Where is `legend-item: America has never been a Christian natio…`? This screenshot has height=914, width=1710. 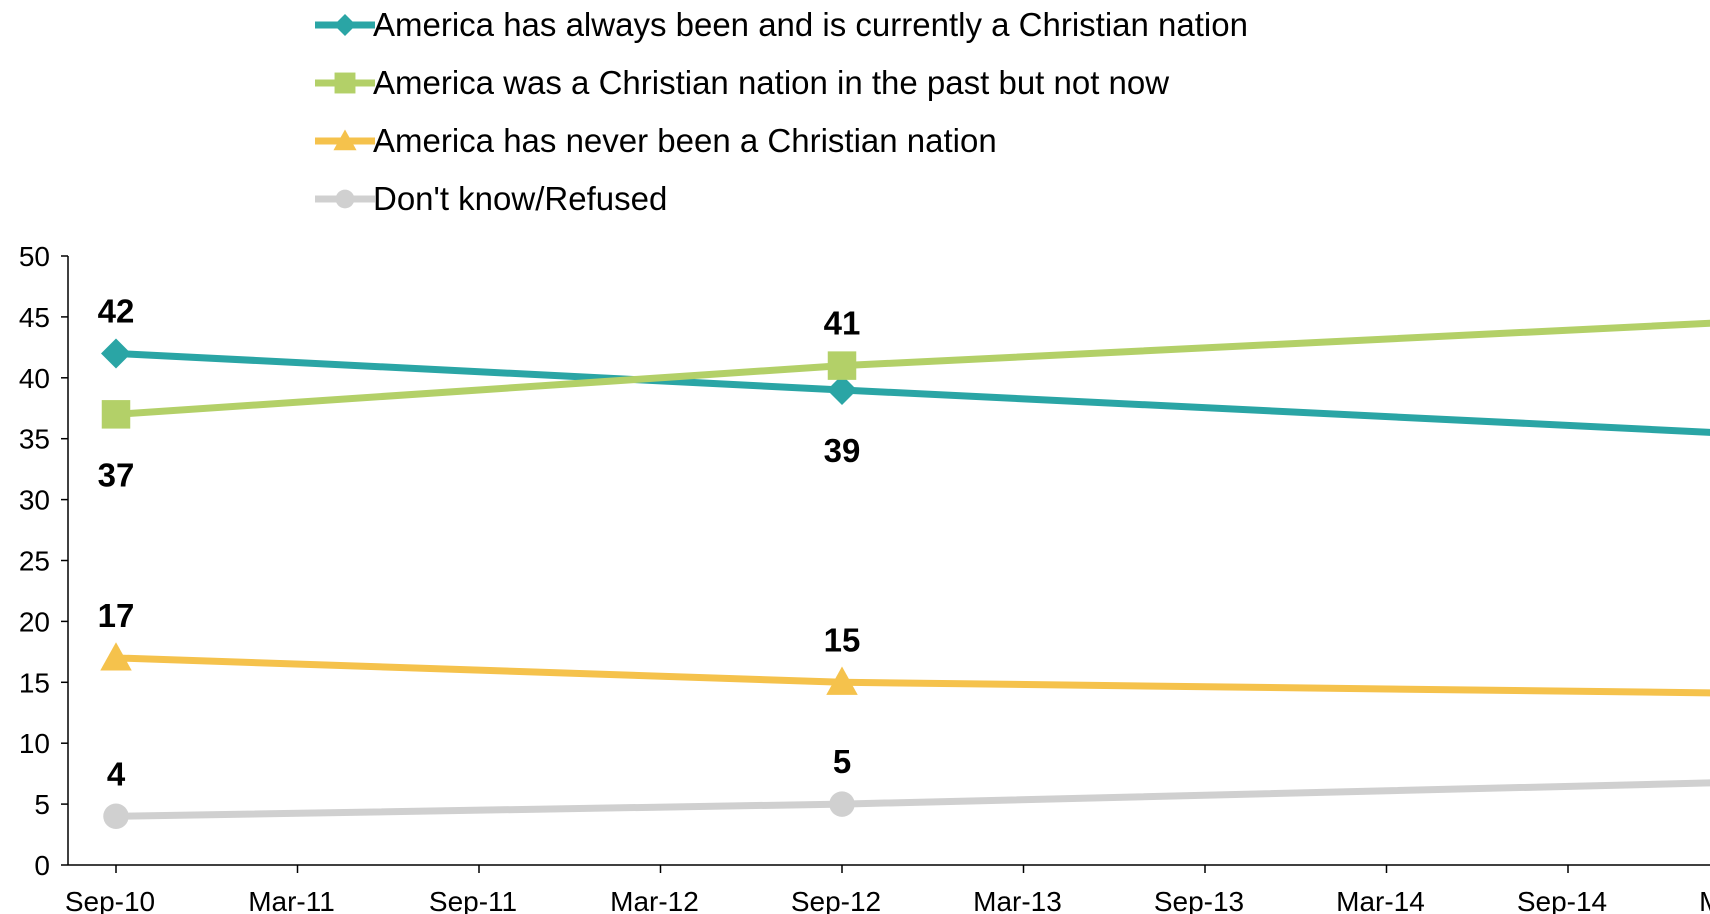 legend-item: America has never been a Christian natio… is located at coordinates (656, 140).